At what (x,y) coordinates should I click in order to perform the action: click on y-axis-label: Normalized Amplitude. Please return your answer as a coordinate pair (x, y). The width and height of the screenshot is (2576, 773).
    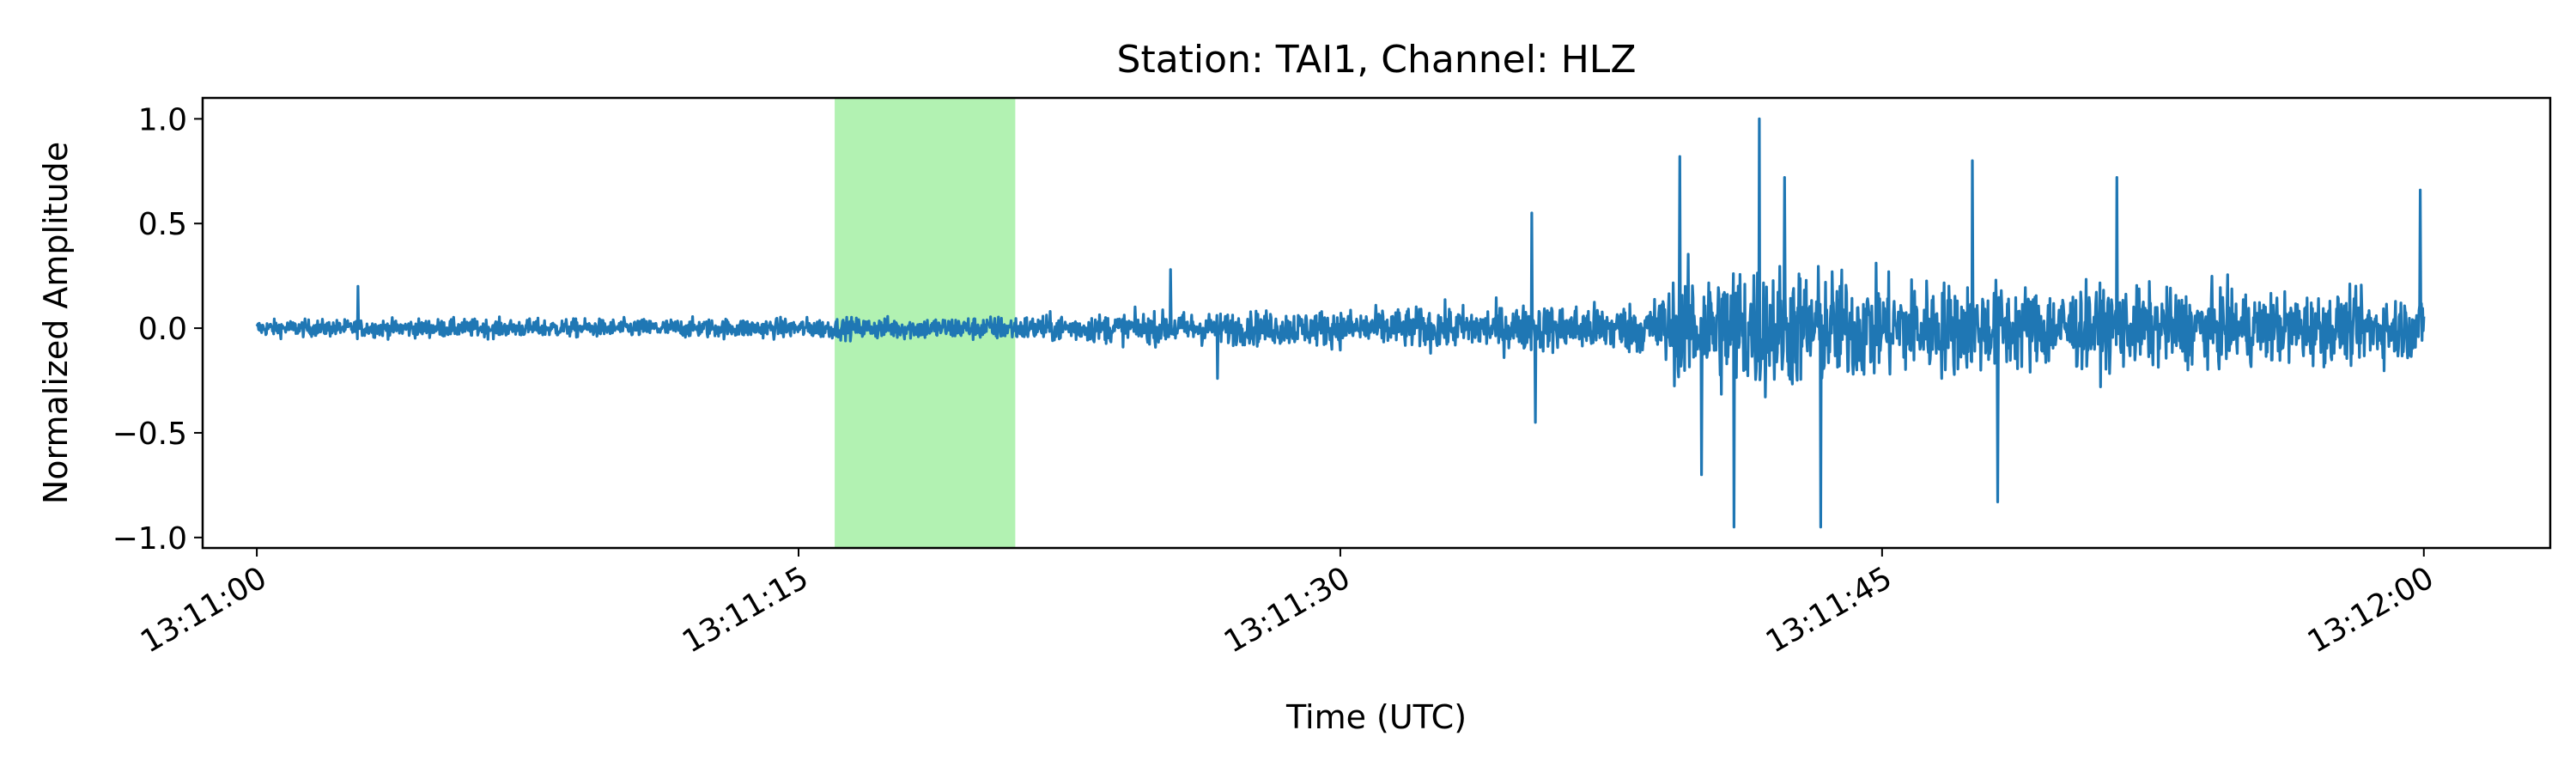
    Looking at the image, I should click on (56, 323).